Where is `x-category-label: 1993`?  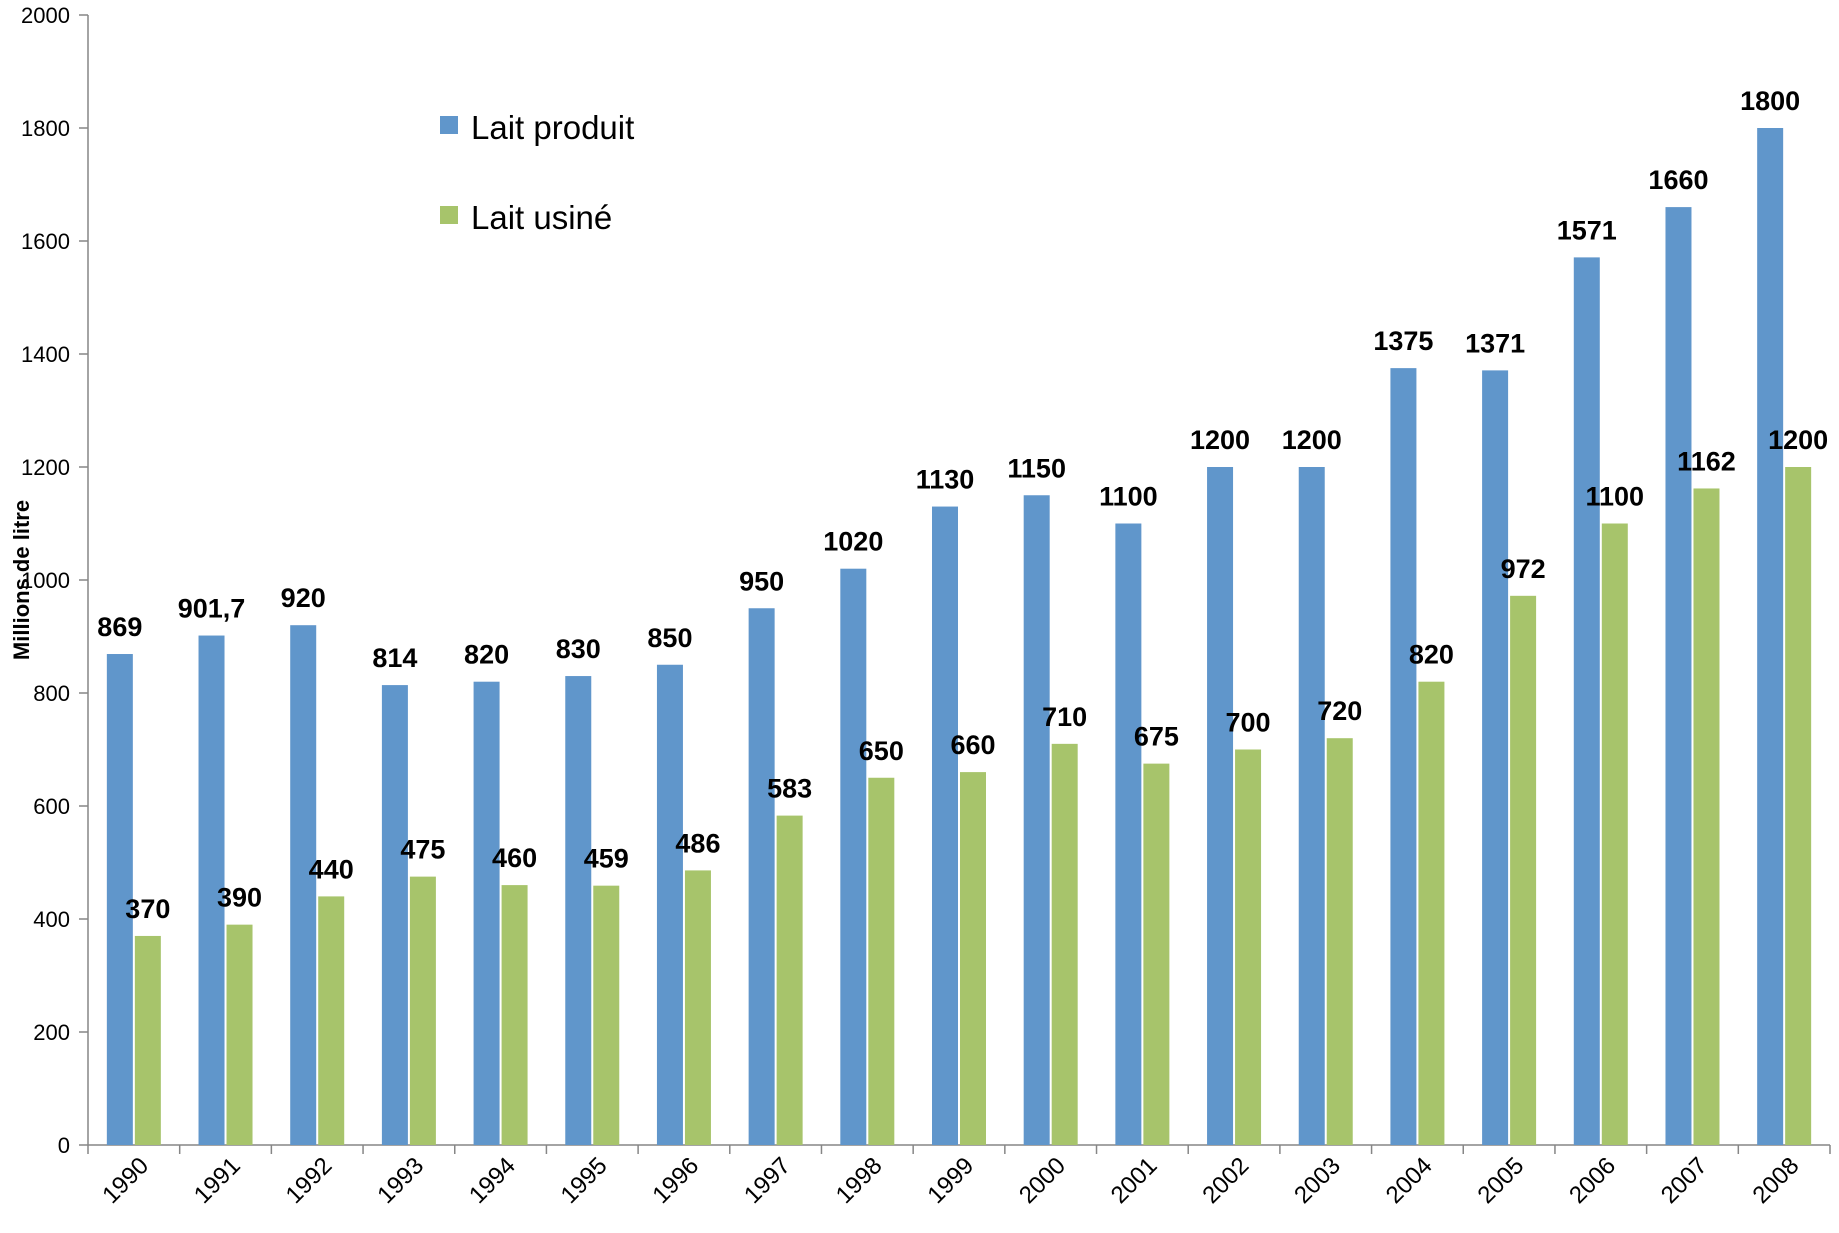
x-category-label: 1993 is located at coordinates (400, 1180).